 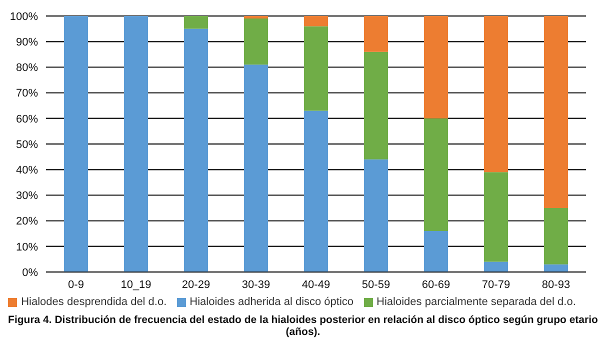 What do you see at coordinates (27, 222) in the screenshot?
I see `y-tick-label: 20%` at bounding box center [27, 222].